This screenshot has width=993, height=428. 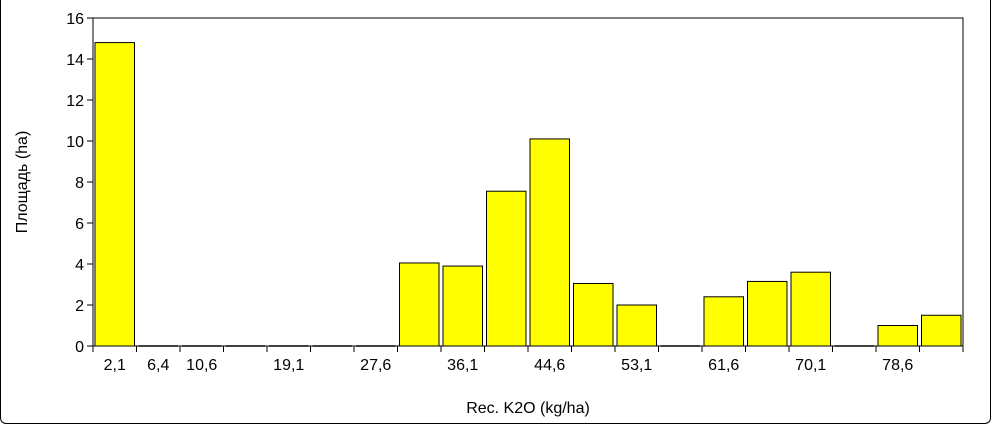 I want to click on x-tick-label: 6,4, so click(x=158, y=365).